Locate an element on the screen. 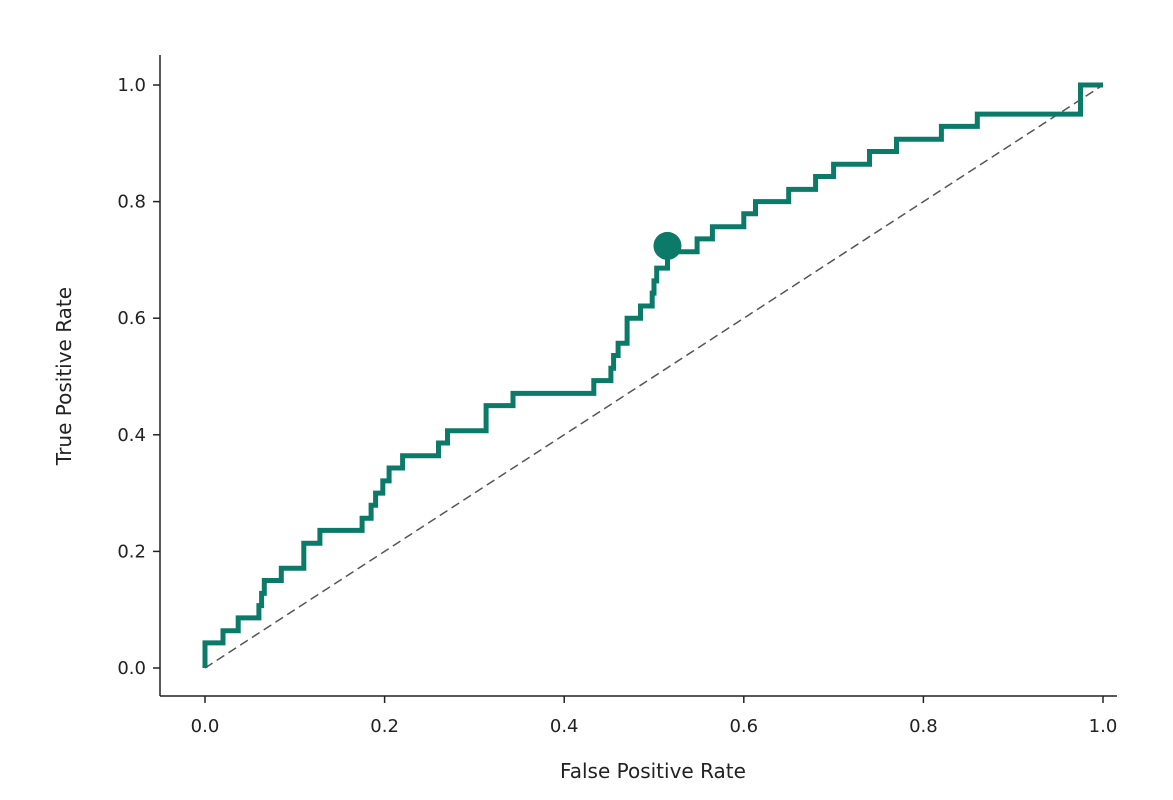 The height and width of the screenshot is (800, 1173). x-tick-label: 0.6 is located at coordinates (743, 726).